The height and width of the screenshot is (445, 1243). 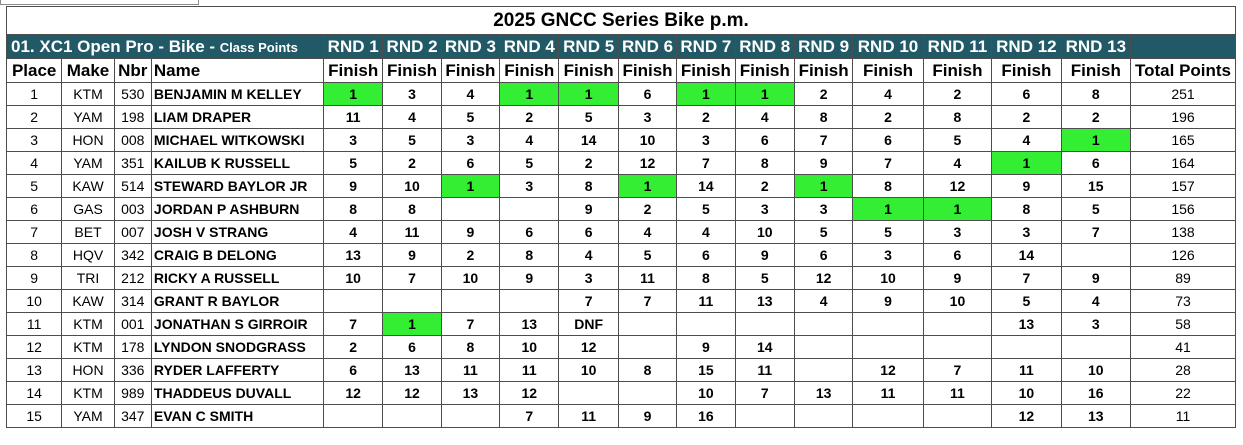 I want to click on round-header: RND 6, so click(x=647, y=46).